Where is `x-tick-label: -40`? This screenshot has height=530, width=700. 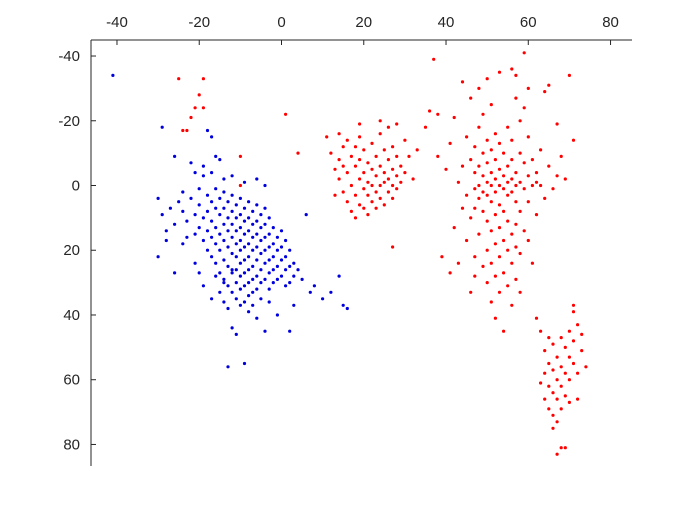
x-tick-label: -40 is located at coordinates (117, 22).